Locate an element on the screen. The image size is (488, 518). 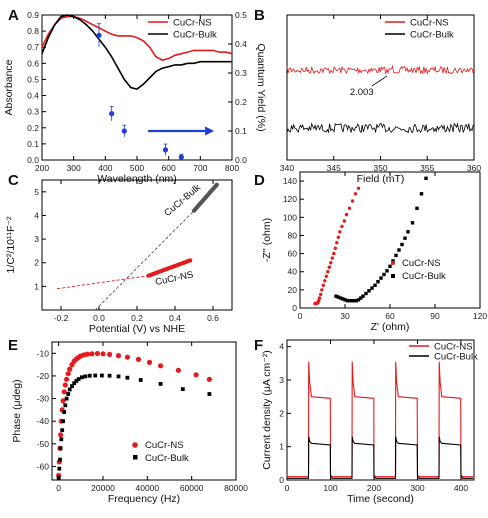
y-tick-label: 2 is located at coordinates (281, 413).